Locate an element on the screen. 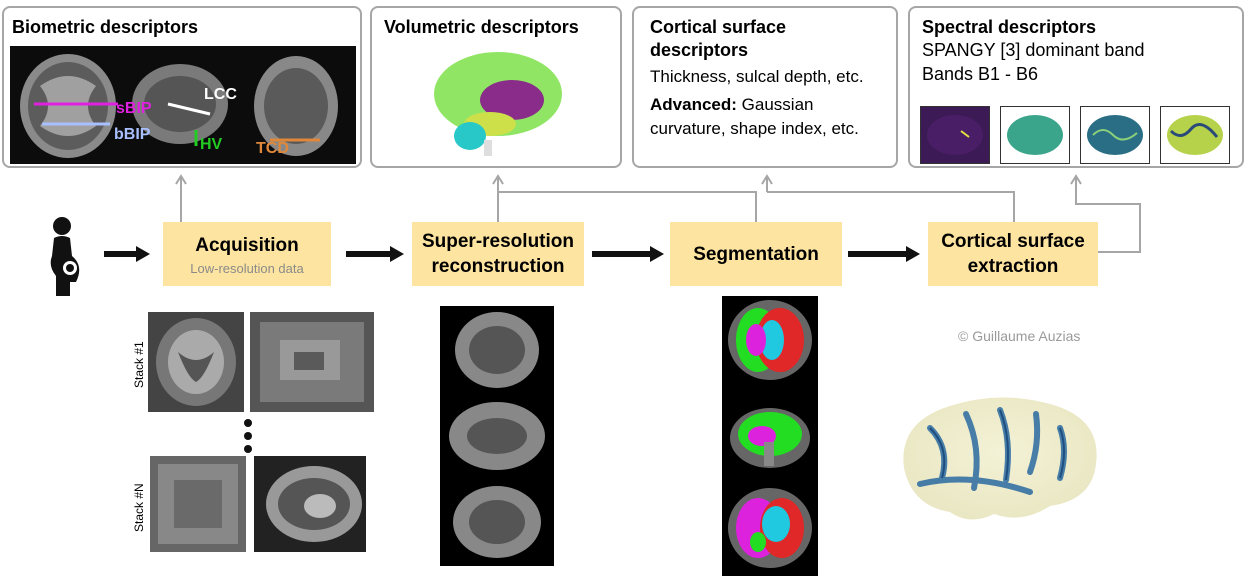 Image resolution: width=1247 pixels, height=578 pixels. spectral-line-2: Bands B1 - B6 is located at coordinates (980, 74).